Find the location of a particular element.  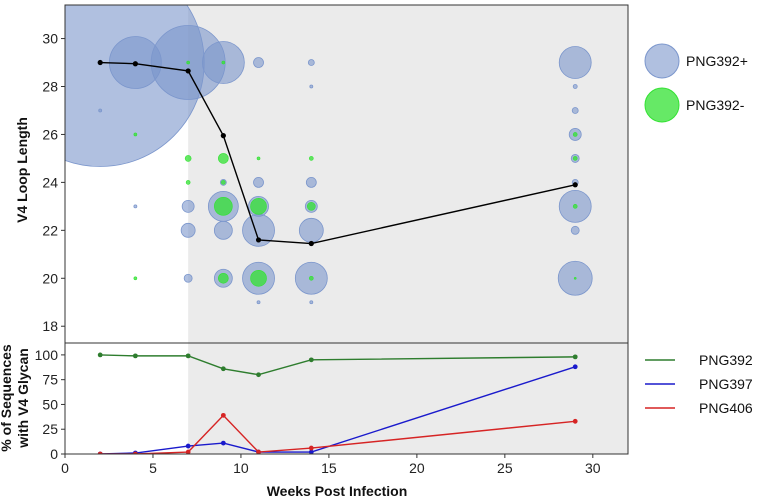

legend-label-png392: PNG392 is located at coordinates (726, 360).